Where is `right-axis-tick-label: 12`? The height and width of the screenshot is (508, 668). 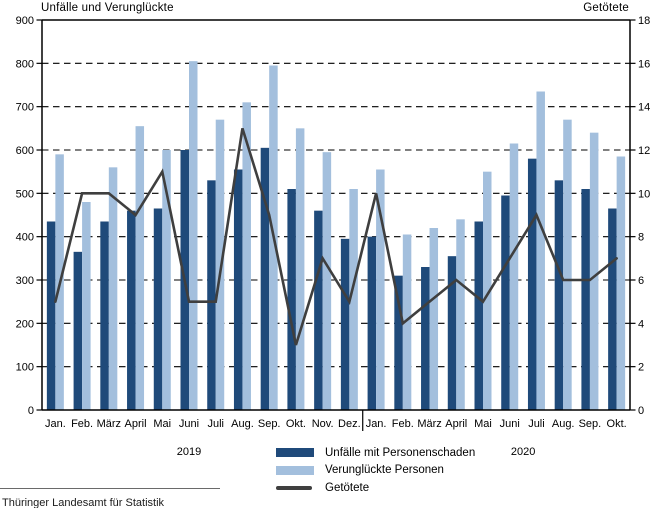
right-axis-tick-label: 12 is located at coordinates (644, 151).